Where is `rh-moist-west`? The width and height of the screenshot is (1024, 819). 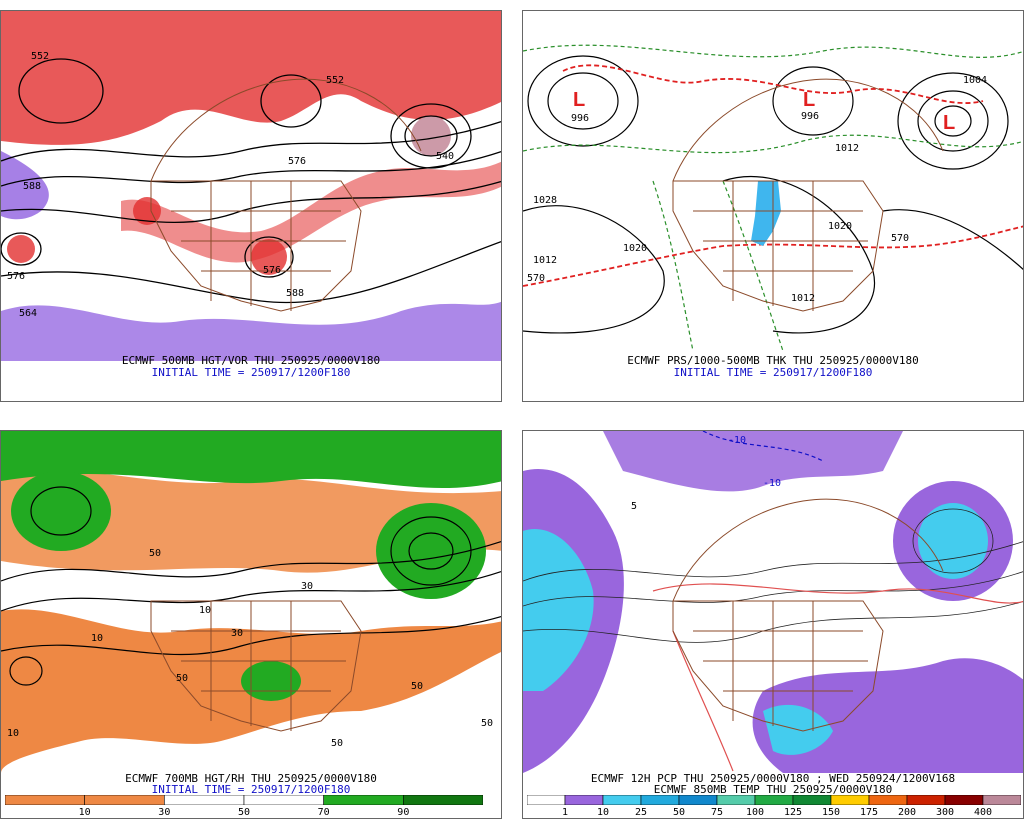
rh-moist-west is located at coordinates (61, 511).